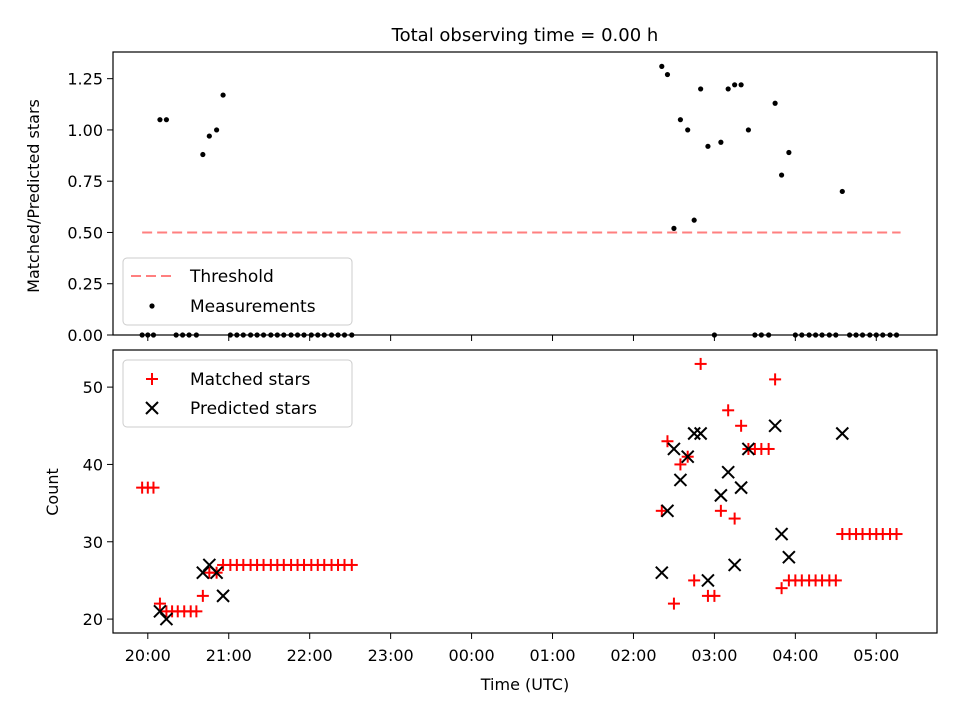 The width and height of the screenshot is (960, 720). What do you see at coordinates (714, 655) in the screenshot?
I see `x-tick-label: 03:00` at bounding box center [714, 655].